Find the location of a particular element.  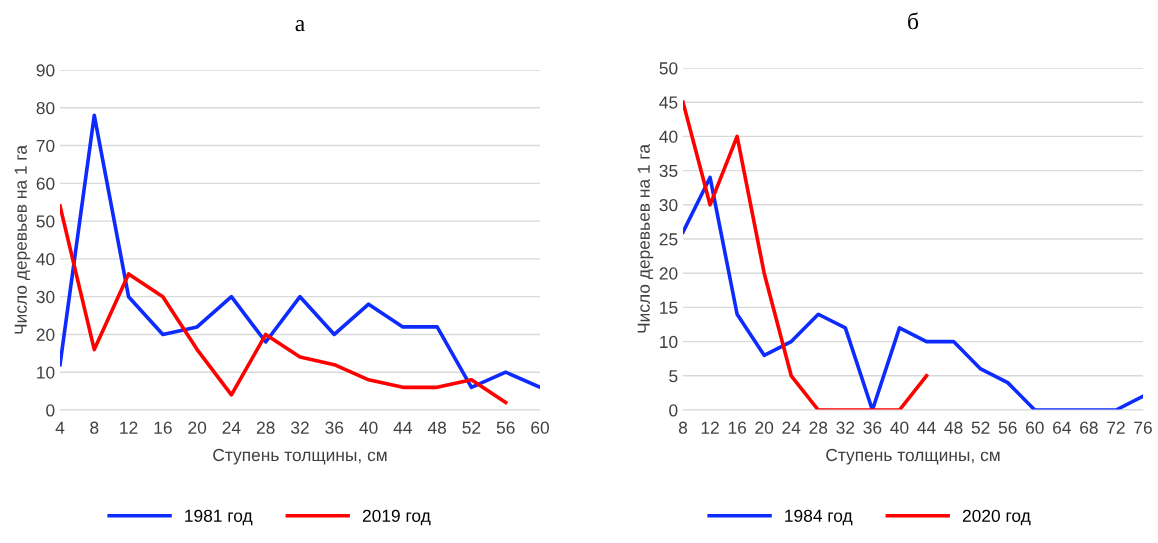

y-tick-label: 35 is located at coordinates (668, 171).